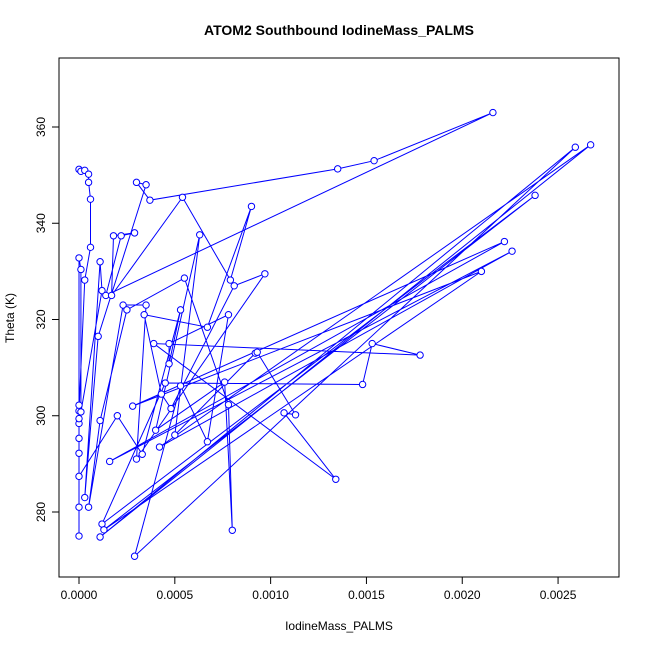 This screenshot has height=650, width=650. What do you see at coordinates (462, 595) in the screenshot?
I see `x-tick-label: 0.0020` at bounding box center [462, 595].